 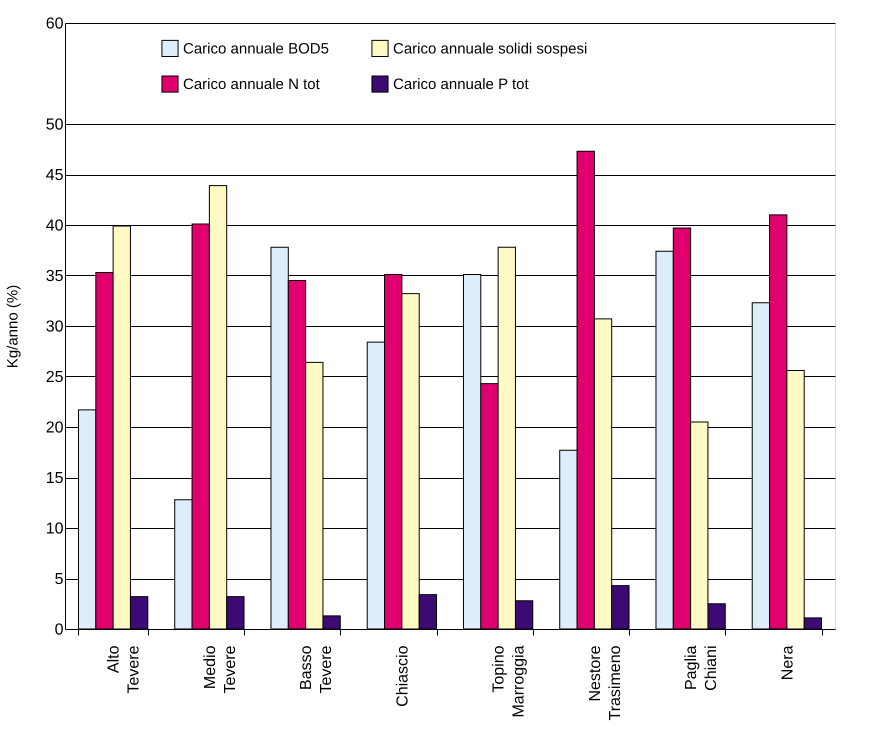 I want to click on x-tick-label: Chiascio, so click(x=403, y=676).